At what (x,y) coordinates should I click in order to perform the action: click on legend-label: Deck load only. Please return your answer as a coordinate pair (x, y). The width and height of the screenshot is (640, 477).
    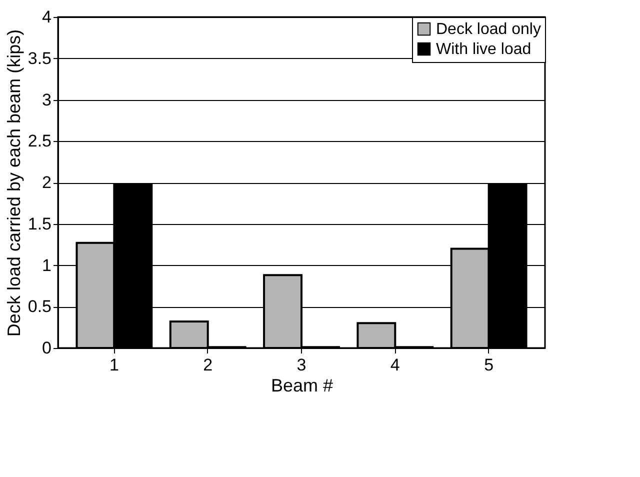
    Looking at the image, I should click on (488, 29).